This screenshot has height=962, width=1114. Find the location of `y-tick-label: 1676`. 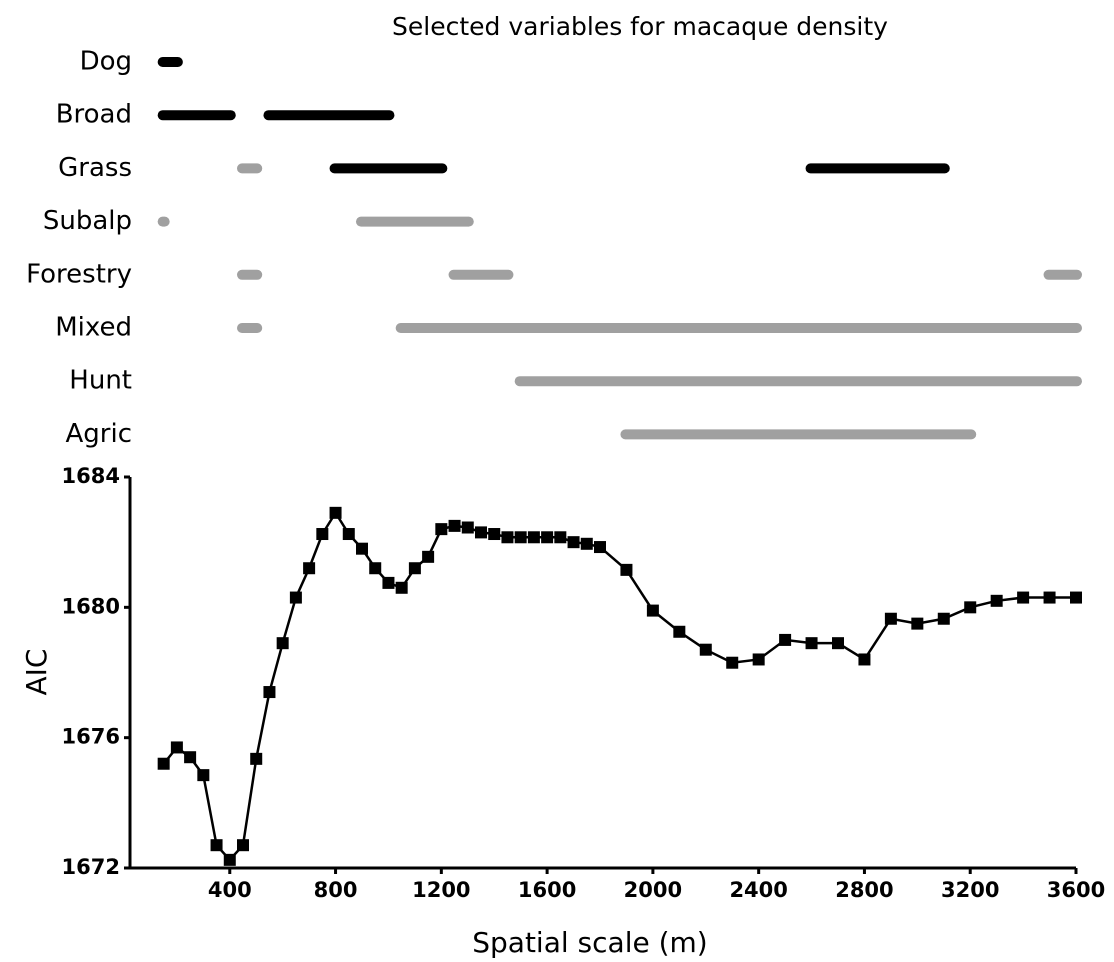

y-tick-label: 1676 is located at coordinates (91, 737).